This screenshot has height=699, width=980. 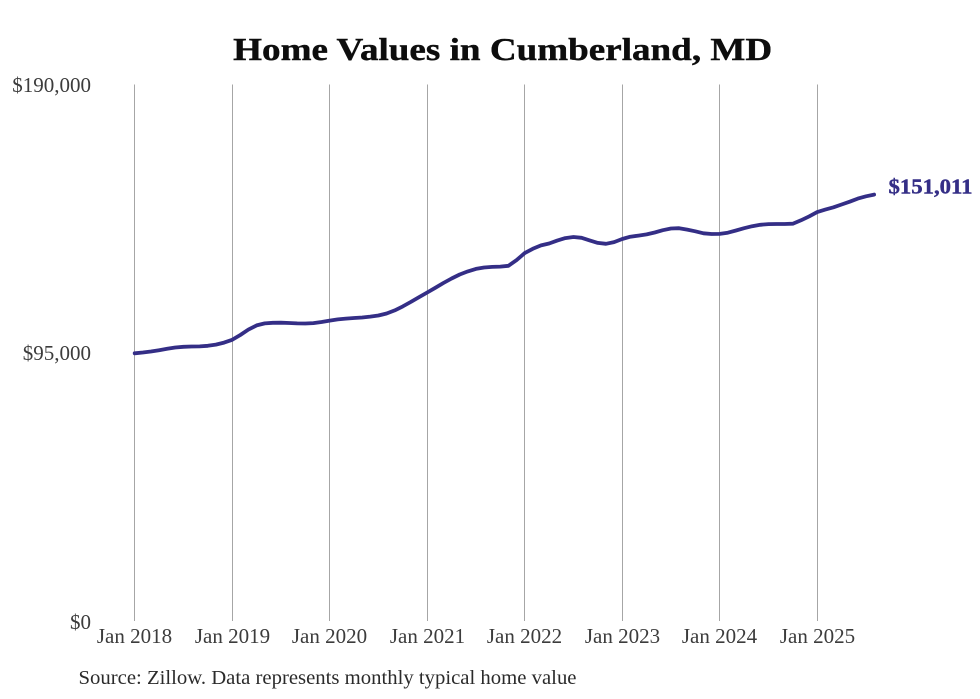 I want to click on svg-text: Jan 2025, so click(x=817, y=636).